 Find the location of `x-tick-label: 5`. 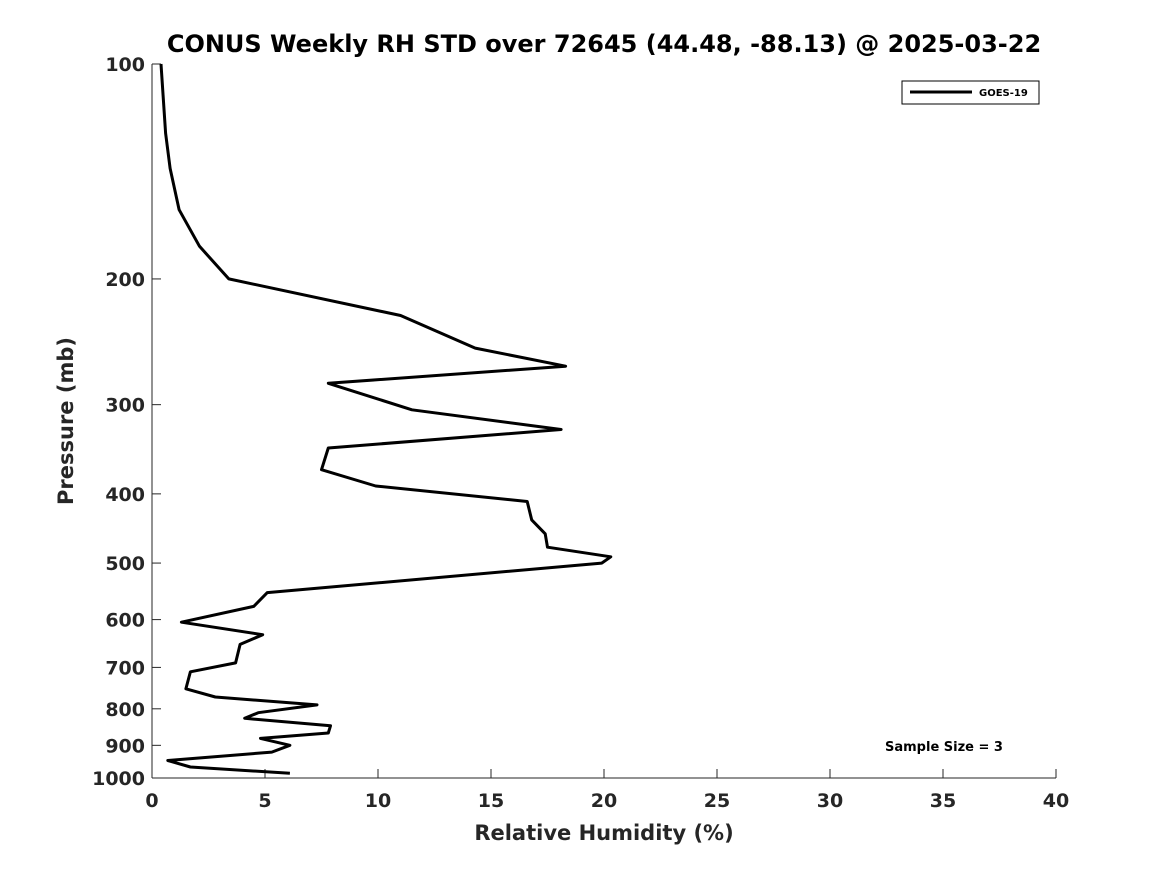

x-tick-label: 5 is located at coordinates (264, 801).